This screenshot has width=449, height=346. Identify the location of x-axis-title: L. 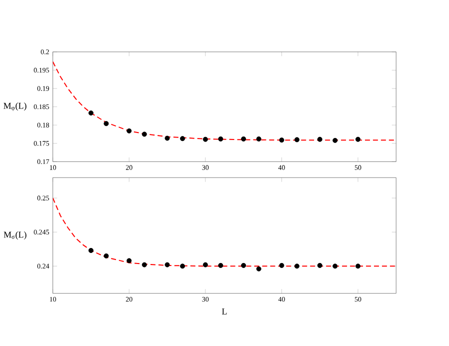
(224, 311).